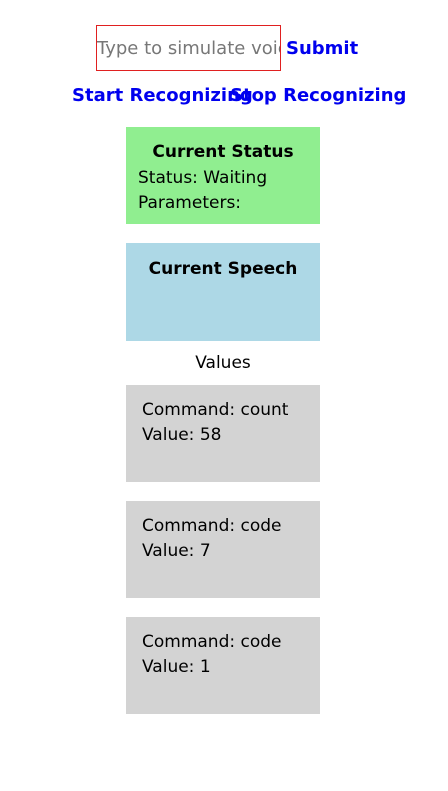 Image resolution: width=448 pixels, height=791 pixels. Describe the element at coordinates (318, 95) in the screenshot. I see `stop-recognizing-button: Stop Recognizing` at that location.